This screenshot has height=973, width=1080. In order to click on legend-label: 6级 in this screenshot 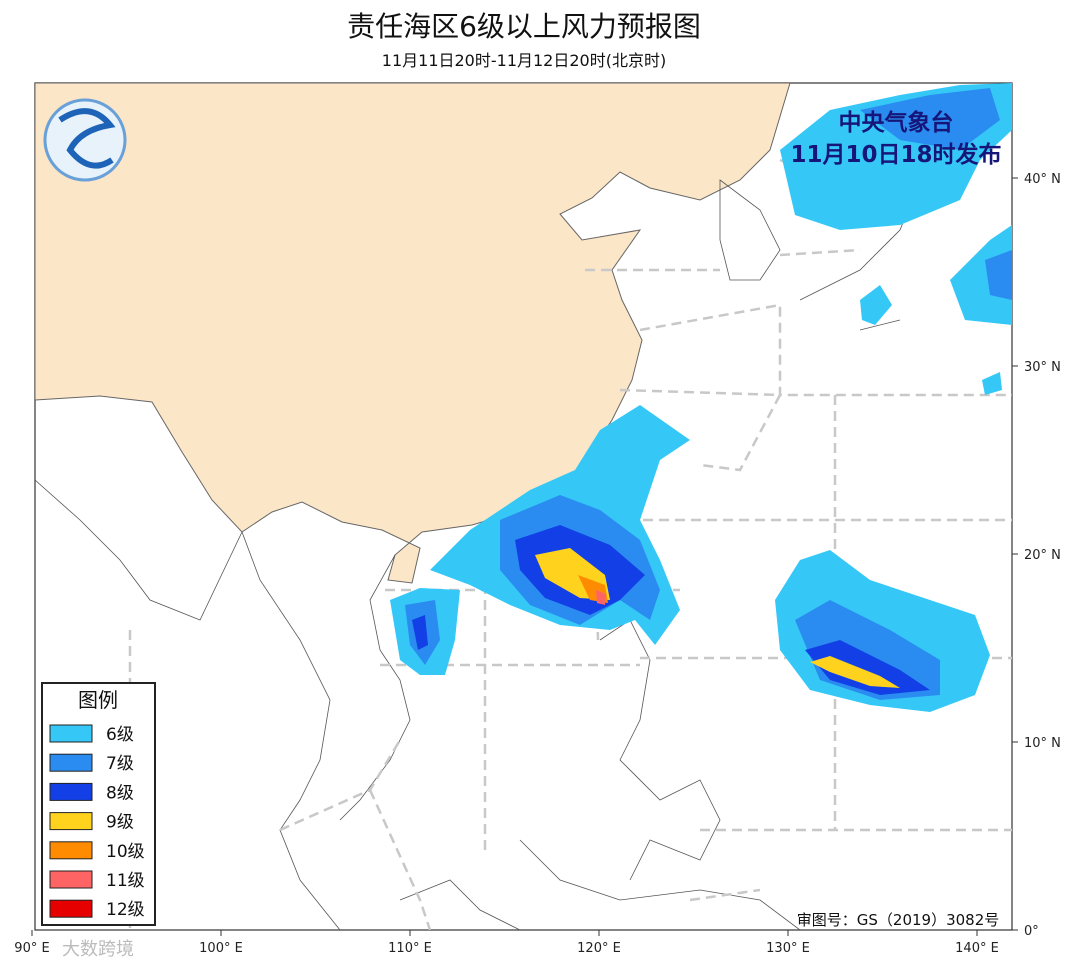, I will do `click(120, 735)`.